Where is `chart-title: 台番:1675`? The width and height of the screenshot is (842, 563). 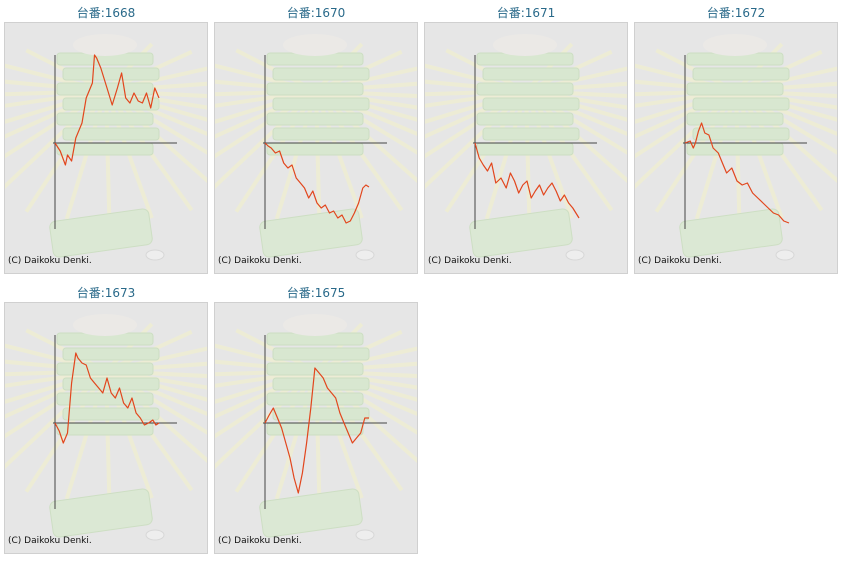
chart-title: 台番:1675 is located at coordinates (316, 293).